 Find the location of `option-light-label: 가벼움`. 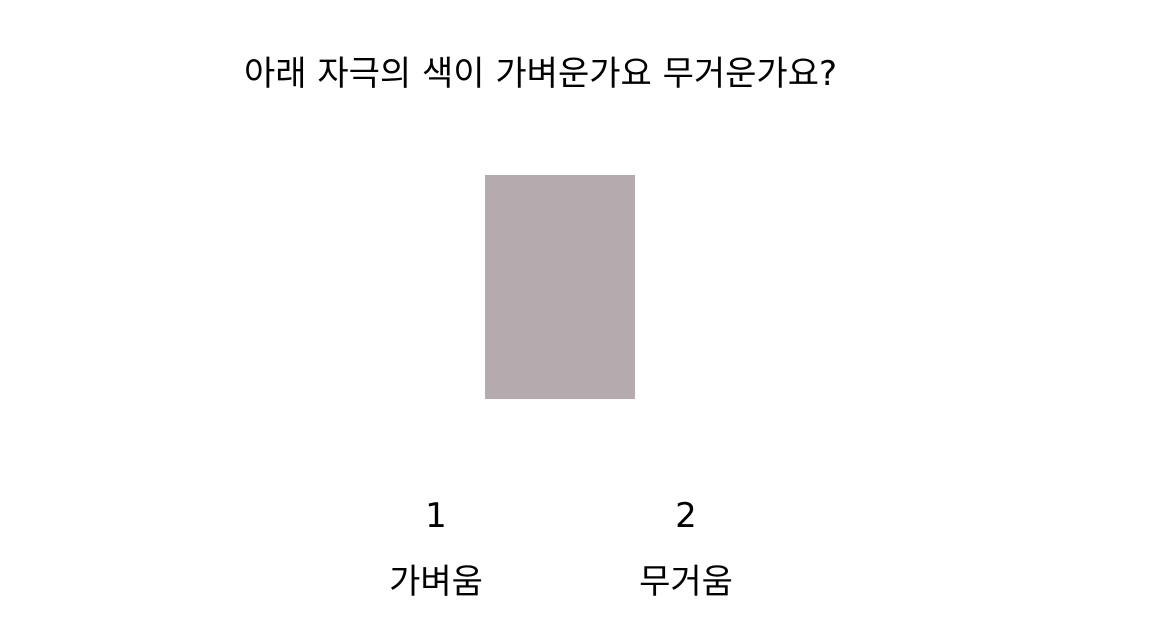

option-light-label: 가벼움 is located at coordinates (436, 582).